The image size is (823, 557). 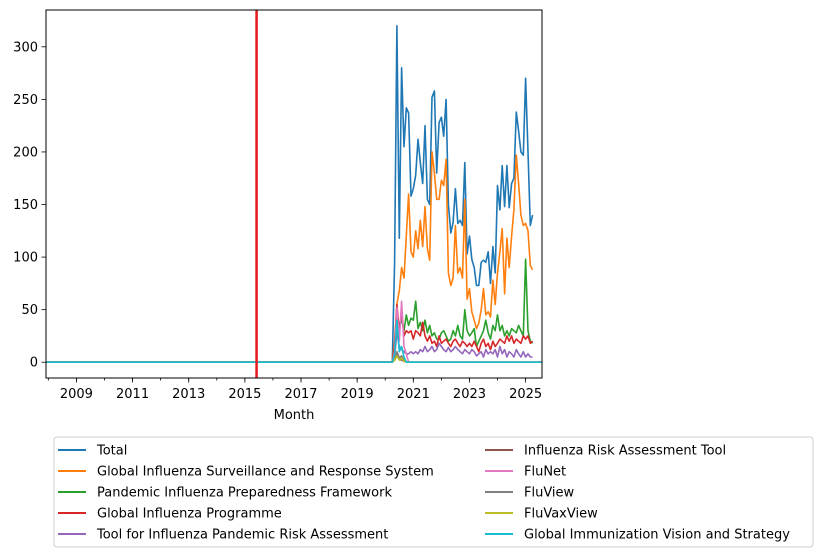 I want to click on legend-label-7: FluView, so click(x=549, y=493).